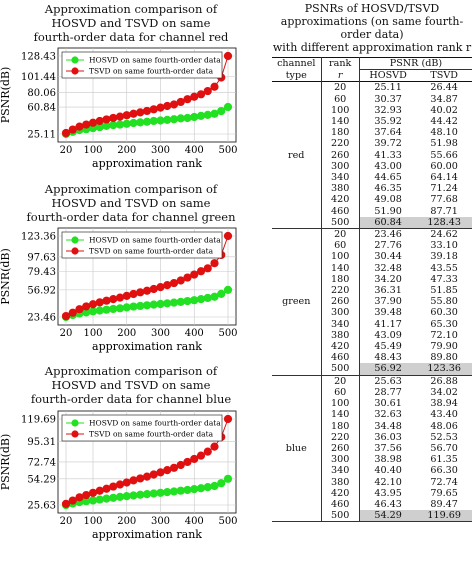 The height and width of the screenshot is (580, 474). I want to click on hosvd-cell: 32.93, so click(388, 110).